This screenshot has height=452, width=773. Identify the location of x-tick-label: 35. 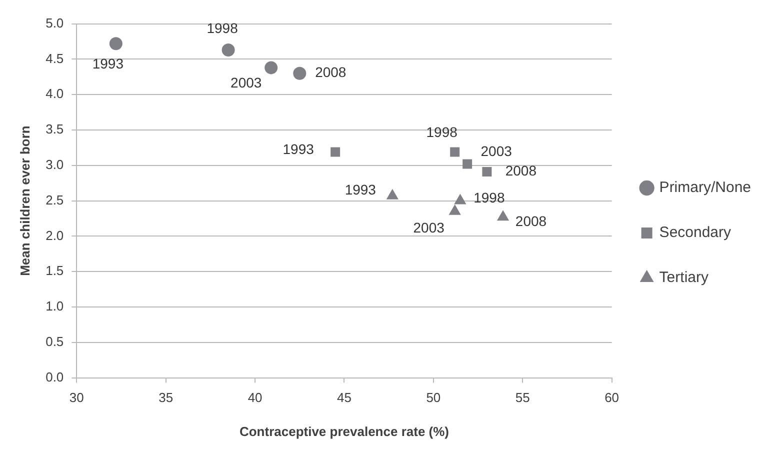
(166, 398).